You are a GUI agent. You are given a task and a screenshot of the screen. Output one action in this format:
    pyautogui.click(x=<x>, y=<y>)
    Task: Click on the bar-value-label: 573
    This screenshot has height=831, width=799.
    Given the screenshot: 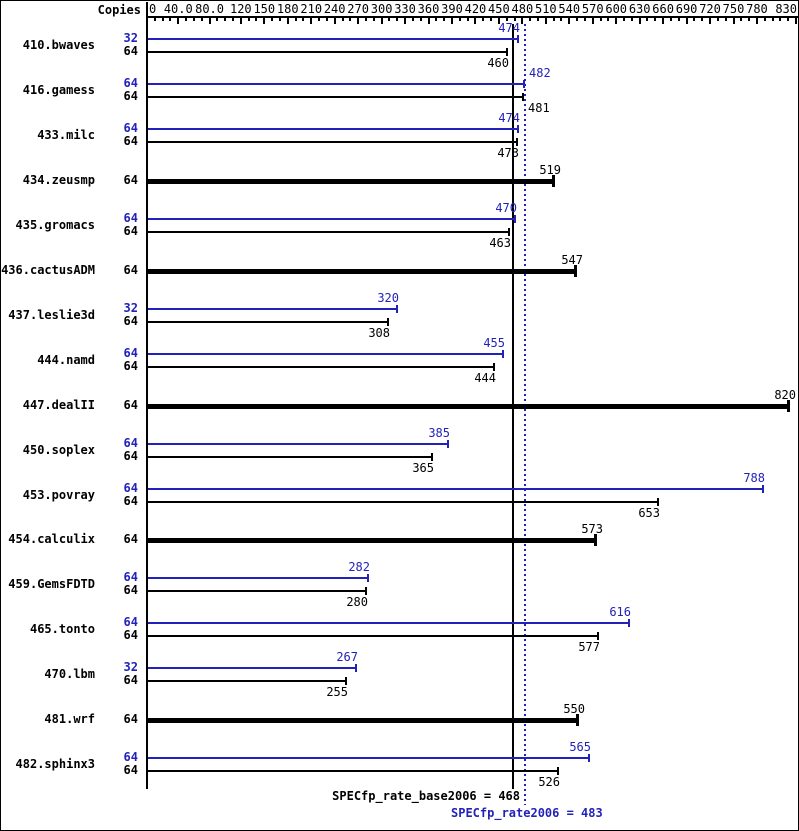 What is the action you would take?
    pyautogui.click(x=592, y=529)
    